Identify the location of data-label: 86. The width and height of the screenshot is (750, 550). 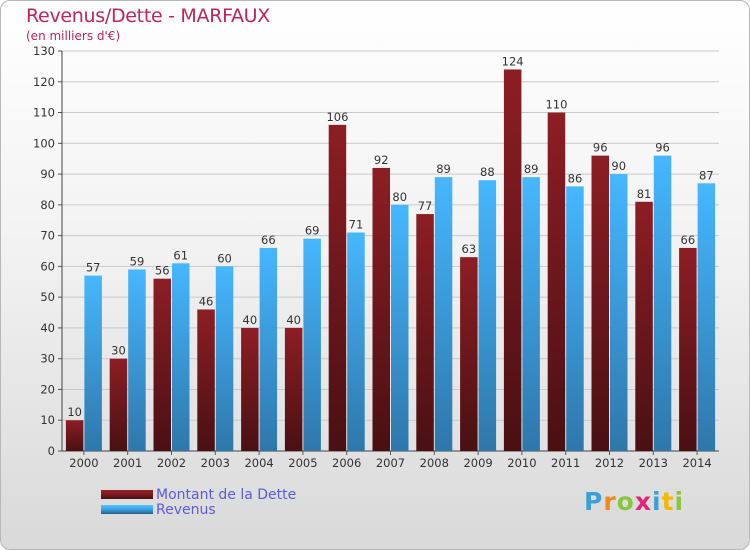
(575, 178).